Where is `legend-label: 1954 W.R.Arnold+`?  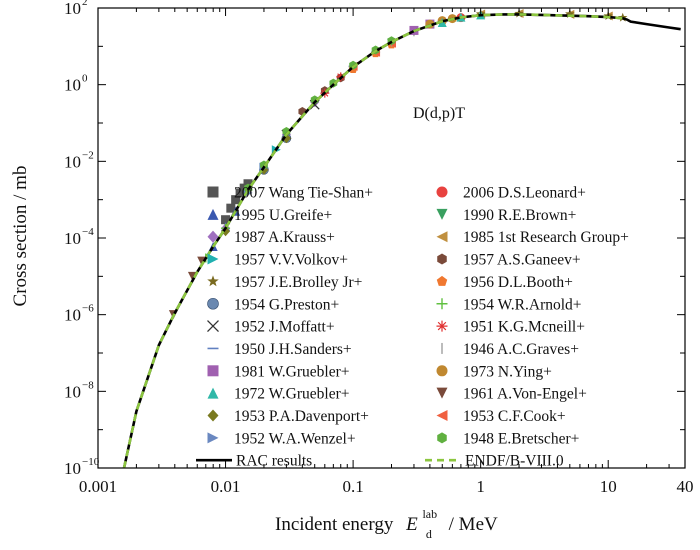 legend-label: 1954 W.R.Arnold+ is located at coordinates (522, 304).